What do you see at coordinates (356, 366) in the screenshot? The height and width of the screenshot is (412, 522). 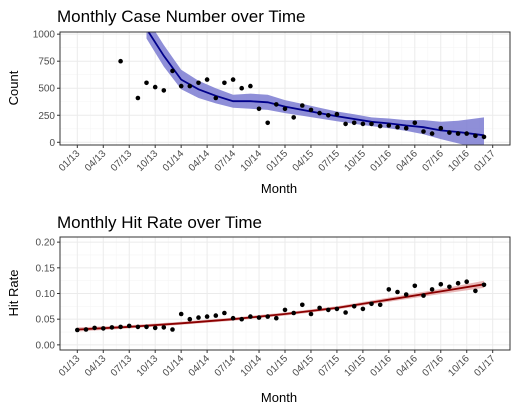 I see `x-tick-label: 10/15` at bounding box center [356, 366].